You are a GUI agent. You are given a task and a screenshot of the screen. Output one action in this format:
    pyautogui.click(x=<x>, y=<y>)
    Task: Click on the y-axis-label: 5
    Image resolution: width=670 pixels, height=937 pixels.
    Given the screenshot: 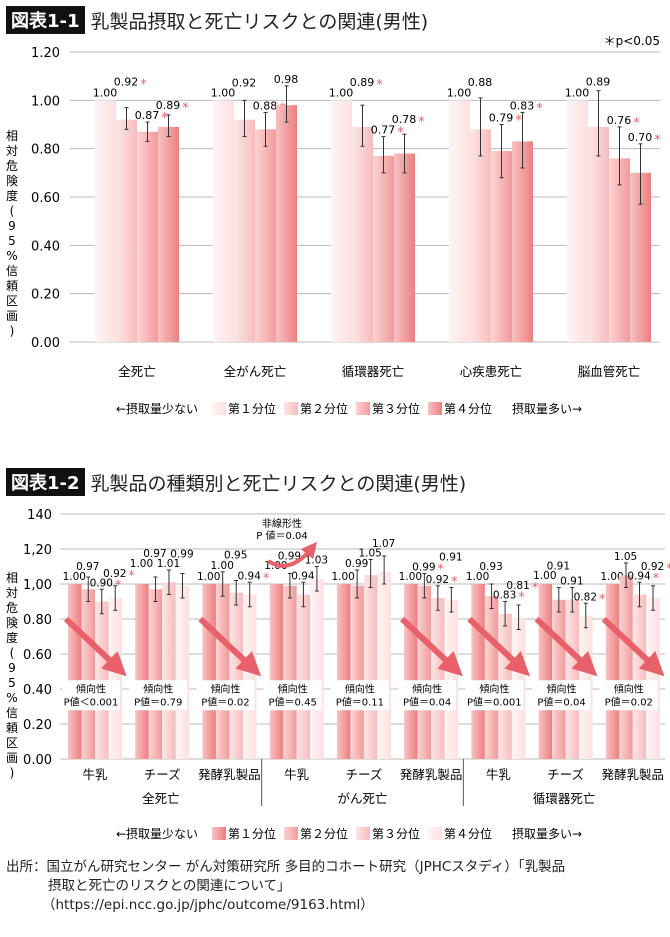 What is the action you would take?
    pyautogui.click(x=12, y=241)
    